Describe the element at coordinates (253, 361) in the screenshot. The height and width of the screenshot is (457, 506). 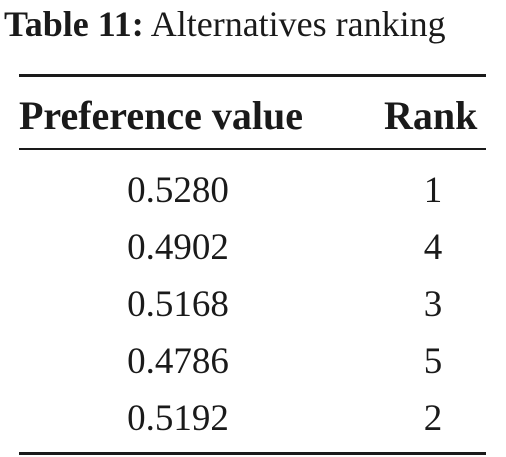
I see `table-row: 0.4786 5` at that location.